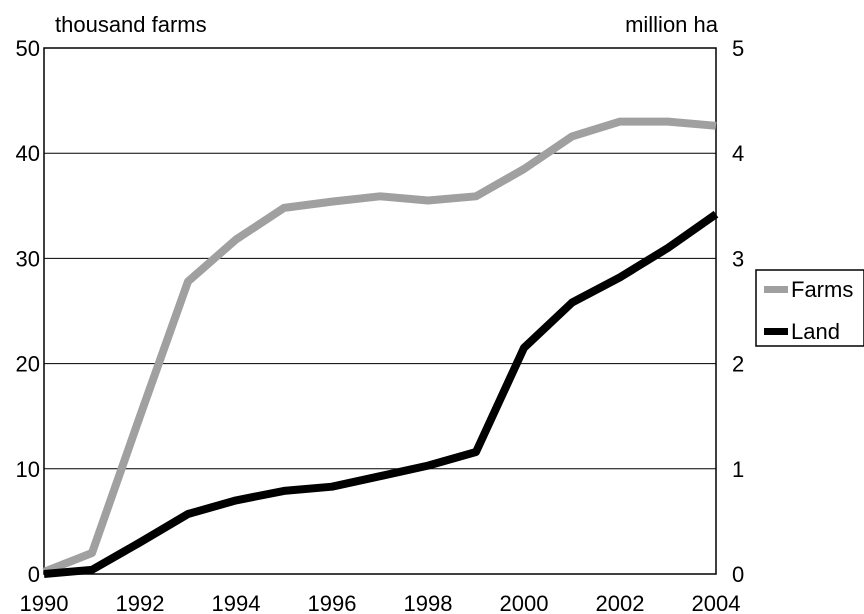 The image size is (864, 614). What do you see at coordinates (738, 574) in the screenshot?
I see `y-right-tick-label: 0` at bounding box center [738, 574].